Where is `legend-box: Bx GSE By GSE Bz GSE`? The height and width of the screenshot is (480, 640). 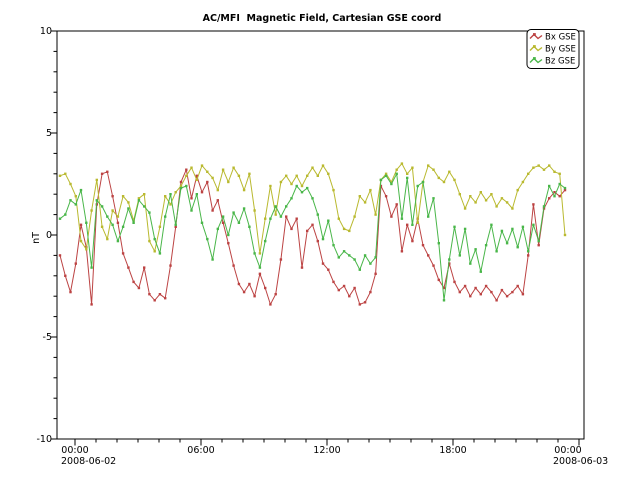 legend-box: Bx GSE By GSE Bz GSE is located at coordinates (553, 49).